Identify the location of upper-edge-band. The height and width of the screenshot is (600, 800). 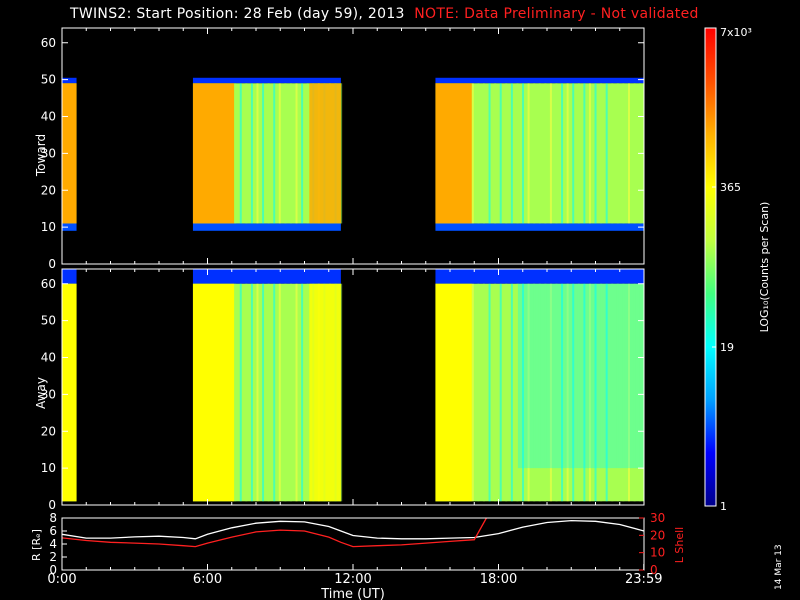
(69, 276).